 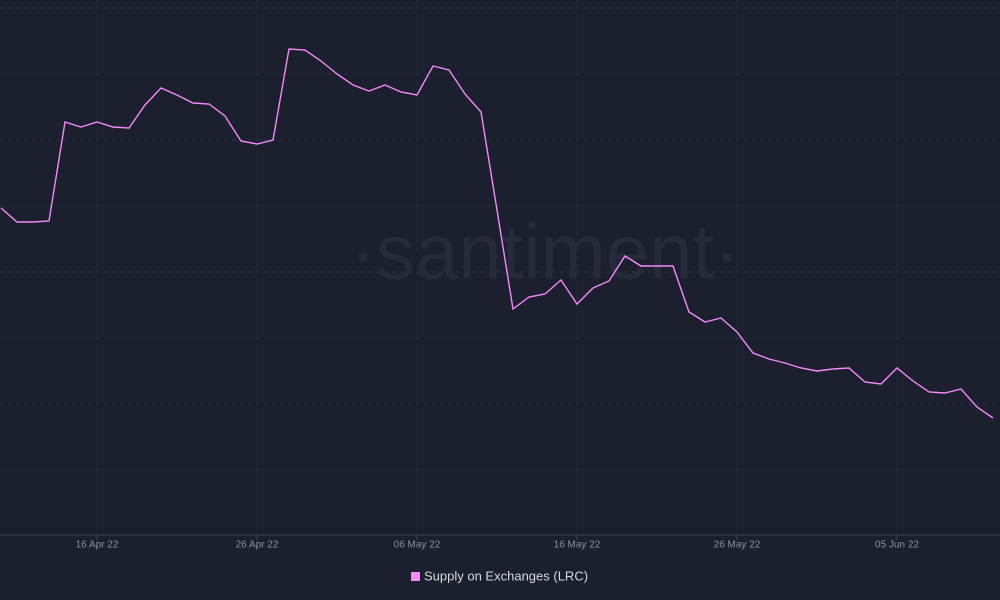 What do you see at coordinates (545, 252) in the screenshot?
I see `watermark: ·santiment·` at bounding box center [545, 252].